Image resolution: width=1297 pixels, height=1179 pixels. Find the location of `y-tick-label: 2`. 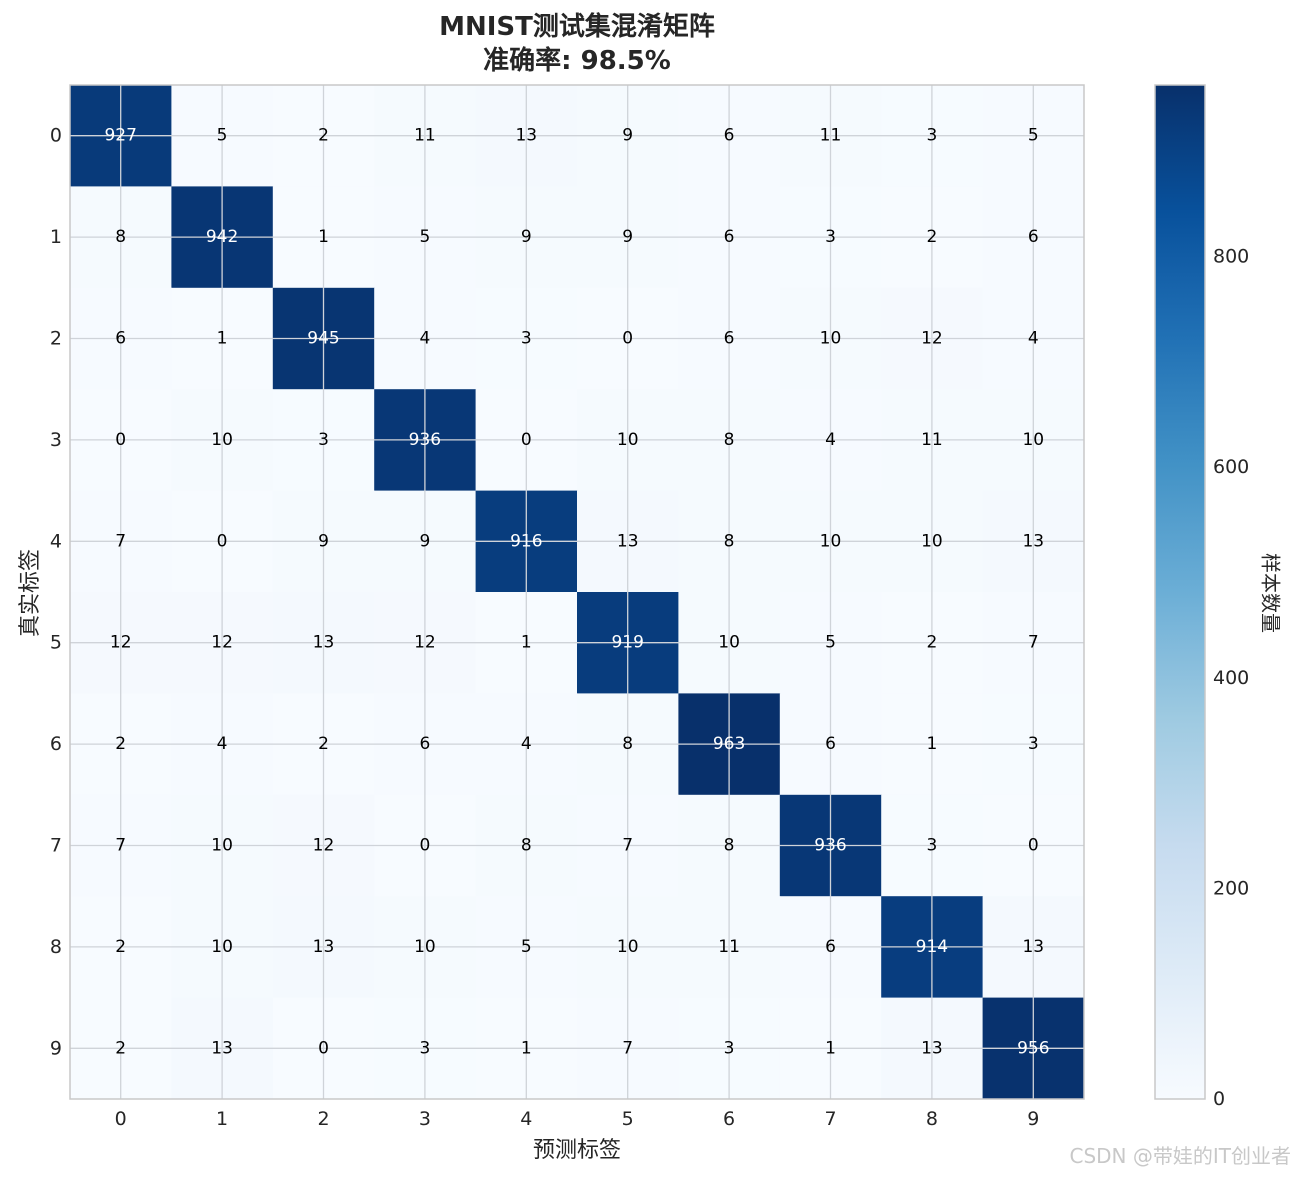

y-tick-label: 2 is located at coordinates (56, 339).